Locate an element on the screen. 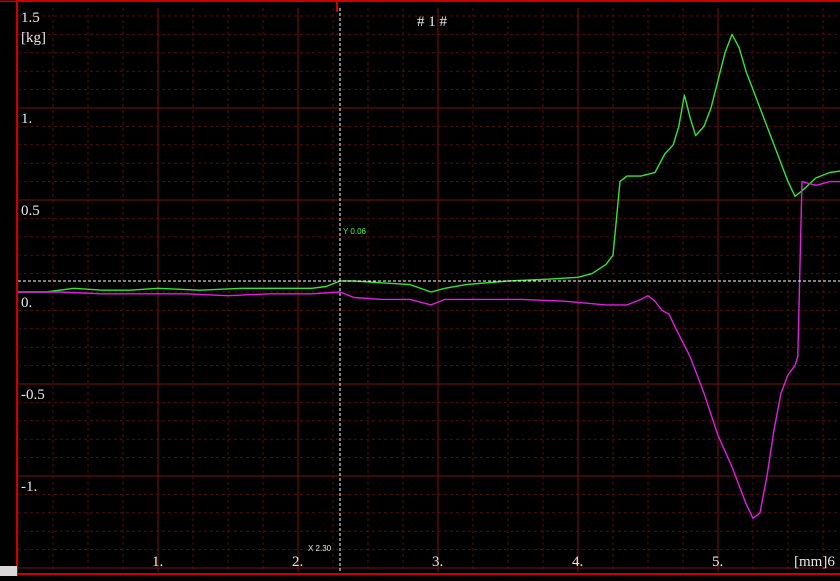 The width and height of the screenshot is (840, 581). x-tick-label: 3. is located at coordinates (437, 562).